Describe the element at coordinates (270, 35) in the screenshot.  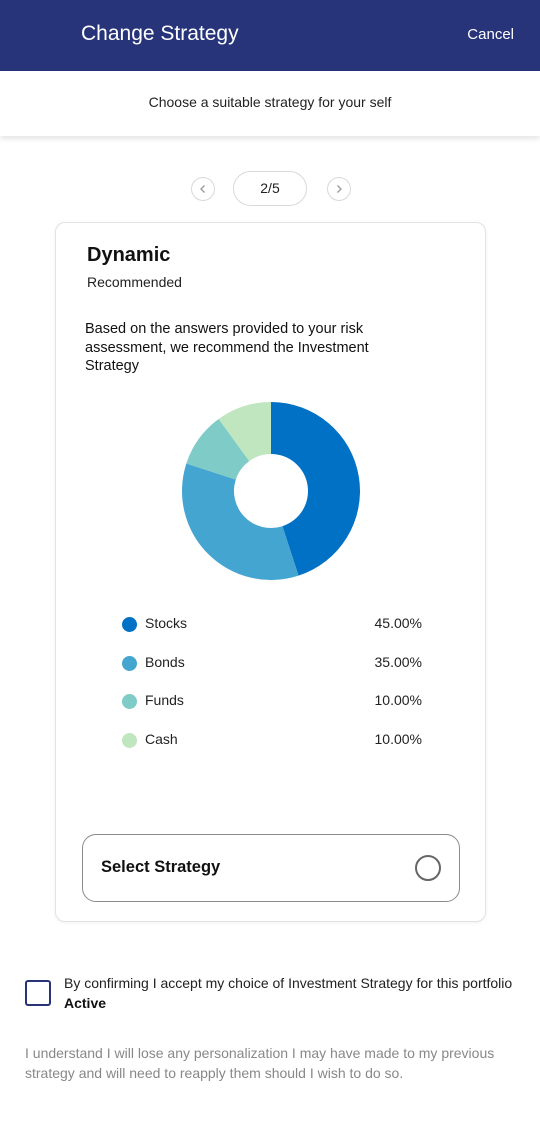
I see `app-header: Change Strategy Cancel` at that location.